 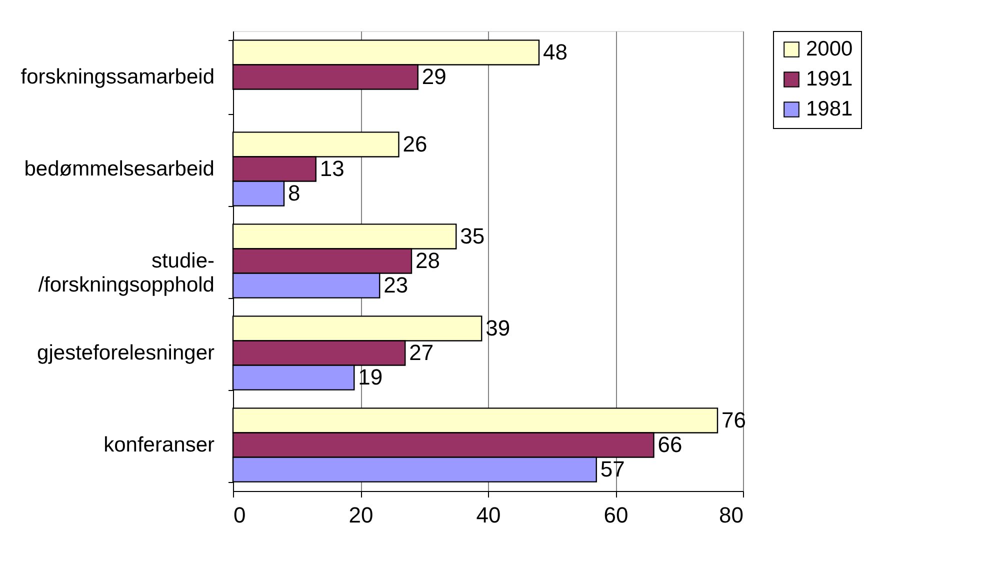 I want to click on y-tick-label: forskningssamarbeid, so click(x=117, y=77).